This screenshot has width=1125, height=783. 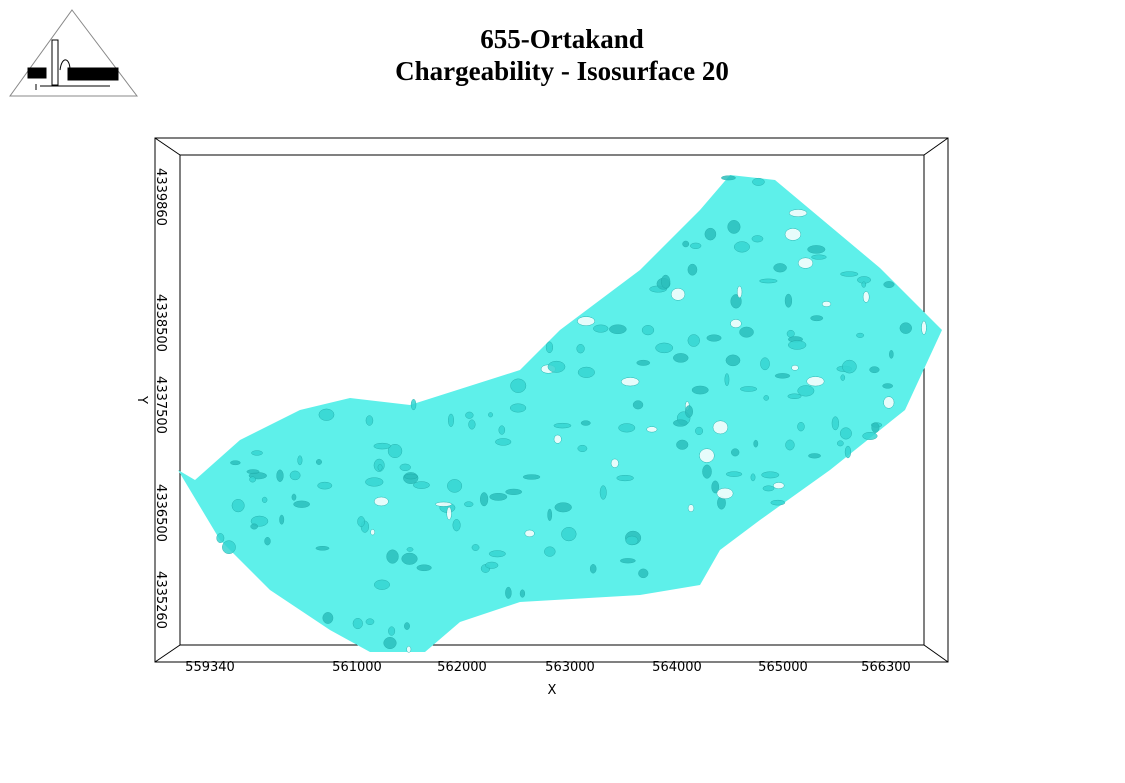 I want to click on y-tick-label: 4337500, so click(x=160, y=405).